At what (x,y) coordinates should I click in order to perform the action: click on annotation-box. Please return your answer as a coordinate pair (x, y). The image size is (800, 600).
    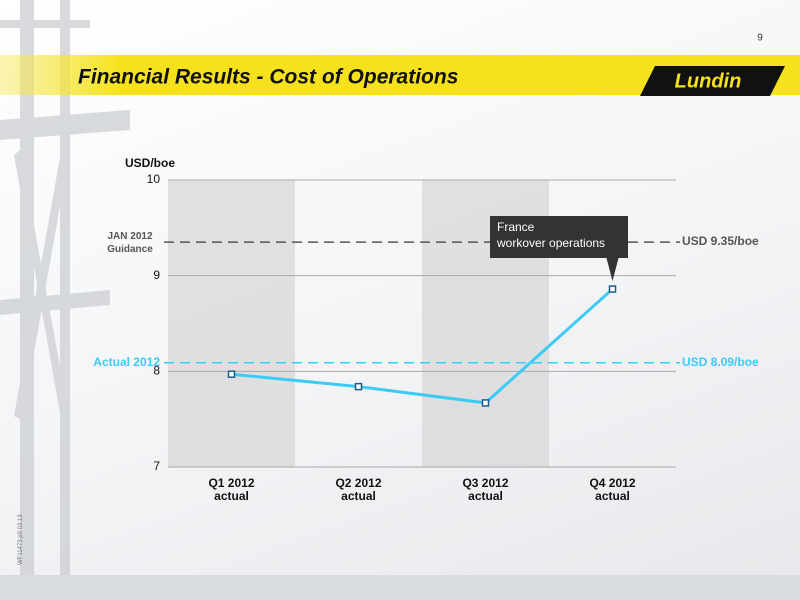
    Looking at the image, I should click on (559, 237).